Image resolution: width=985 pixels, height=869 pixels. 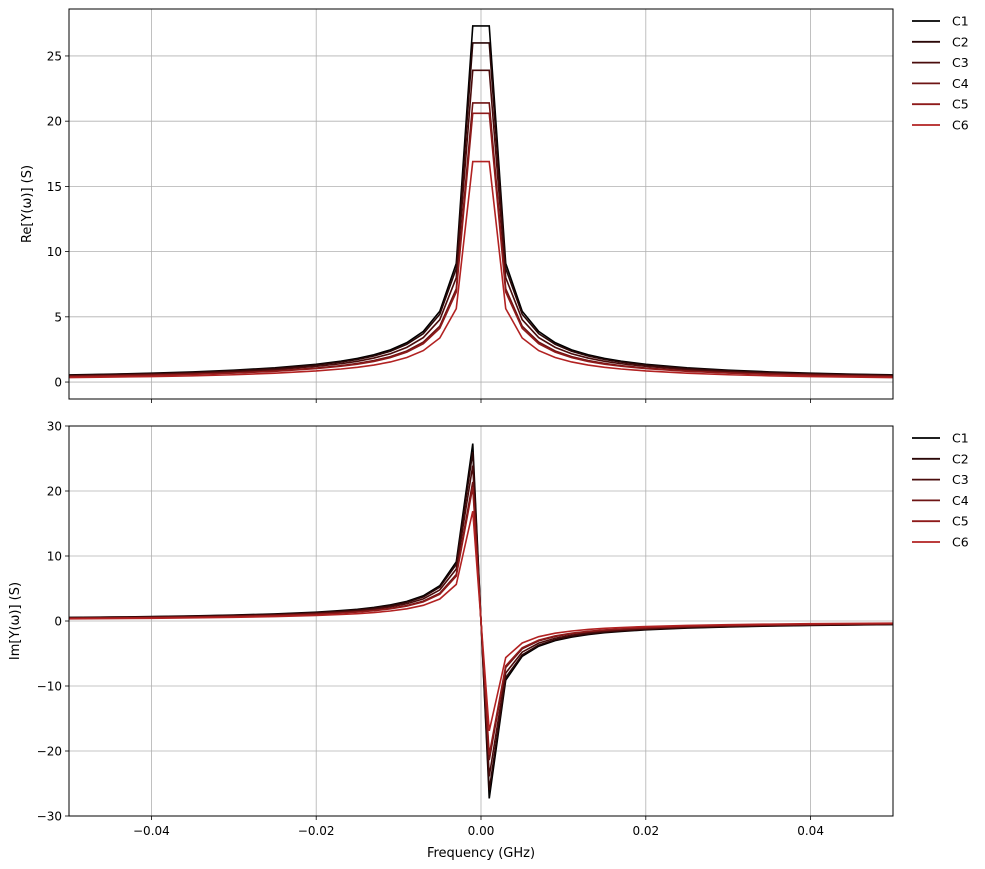 What do you see at coordinates (58, 622) in the screenshot?
I see `im-y-y-tick-label: 0` at bounding box center [58, 622].